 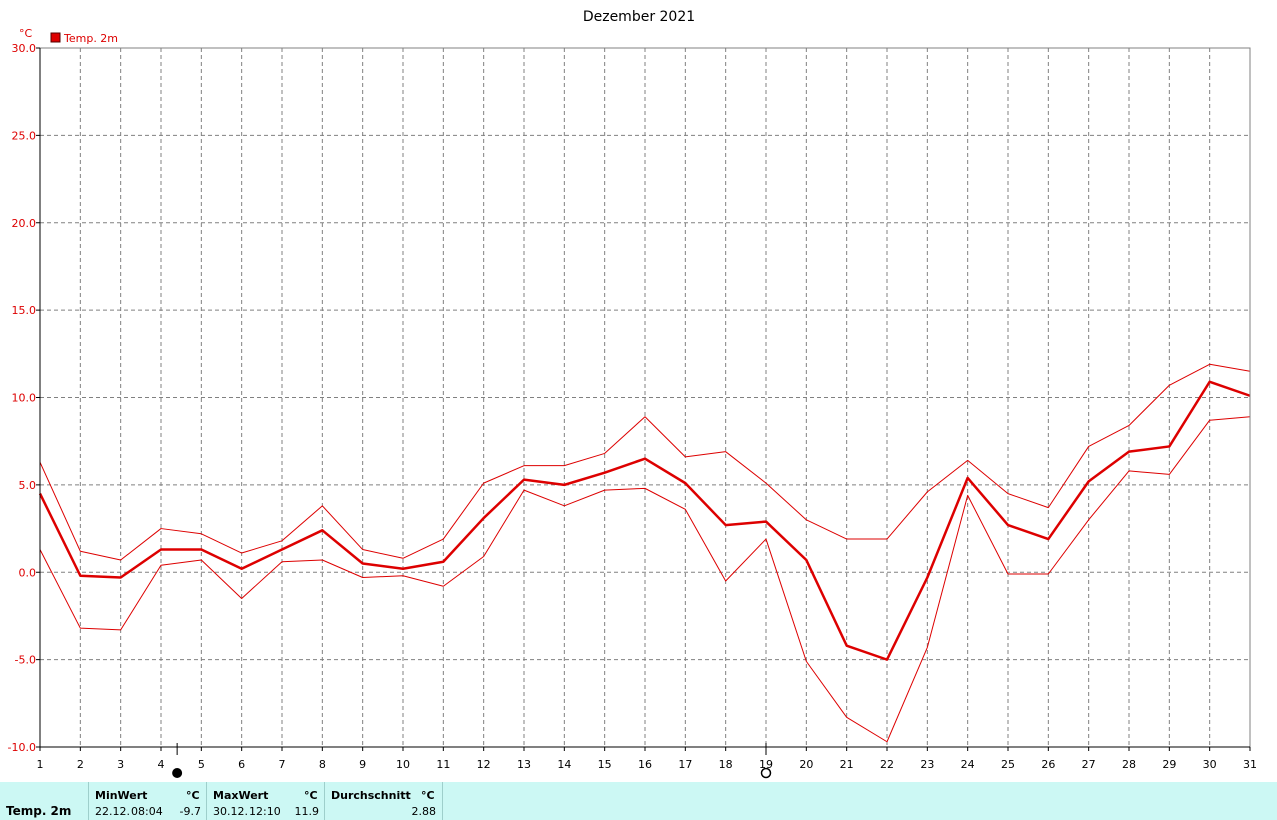 I want to click on x-tick-label: 20, so click(x=806, y=764).